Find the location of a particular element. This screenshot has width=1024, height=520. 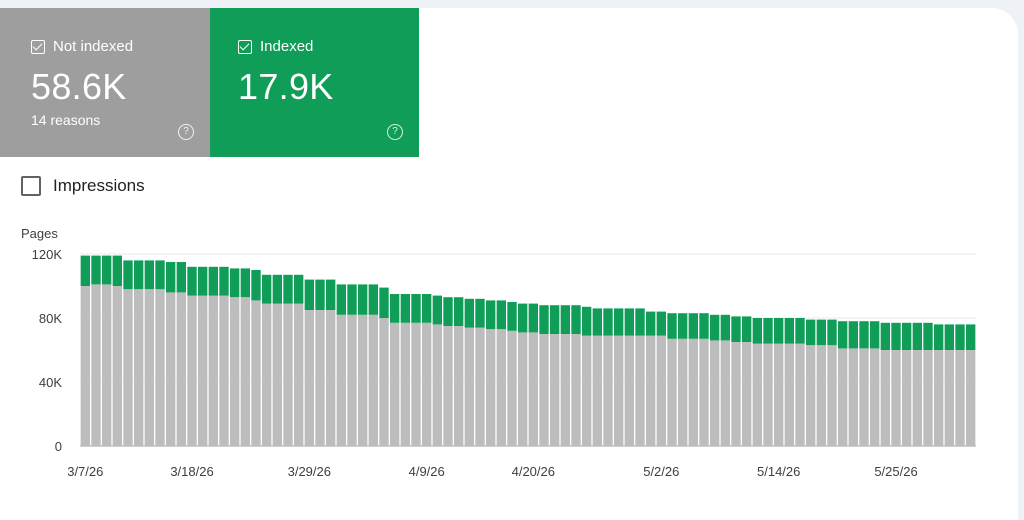

checkbox-unchecked-icon is located at coordinates (31, 186).